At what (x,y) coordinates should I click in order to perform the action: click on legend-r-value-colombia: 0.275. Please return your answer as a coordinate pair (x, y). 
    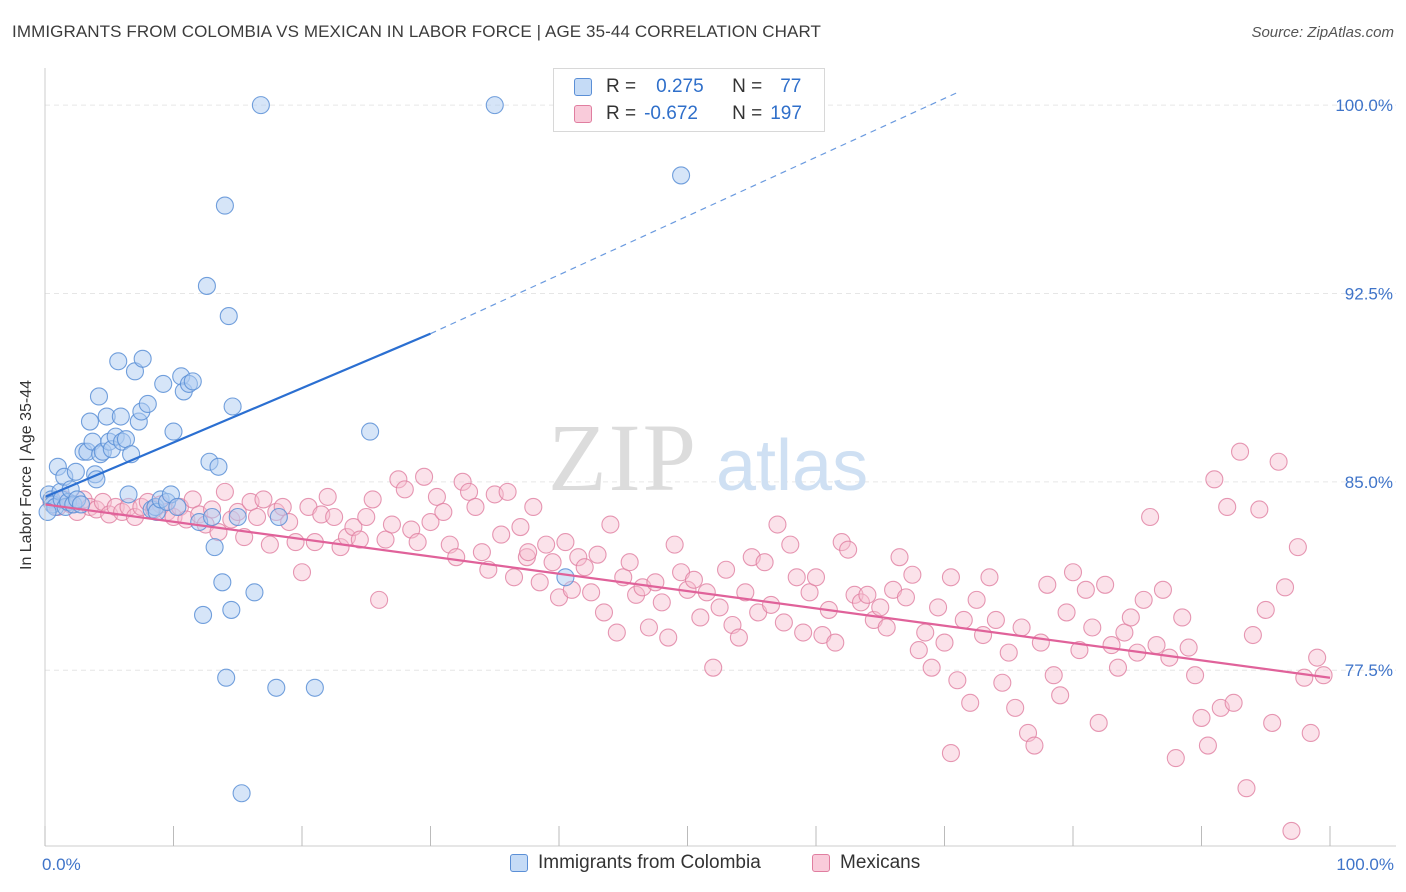
    Looking at the image, I should click on (680, 86).